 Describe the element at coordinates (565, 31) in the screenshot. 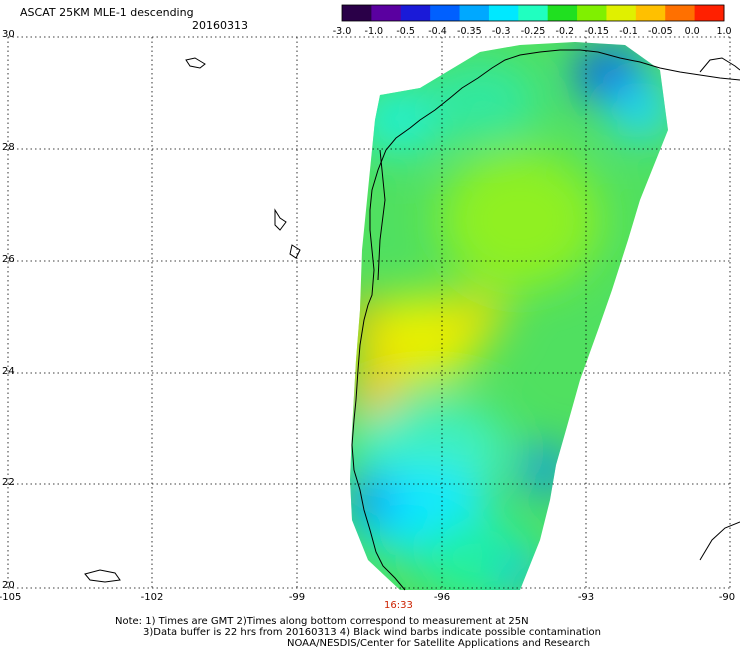

I see `colorbar-tick-label: -0.2` at that location.